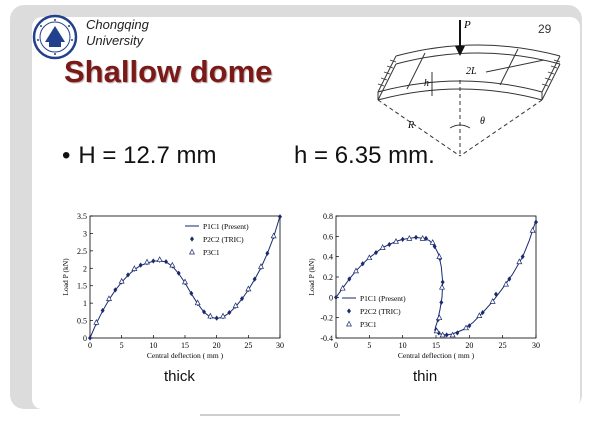 The height and width of the screenshot is (424, 600). What do you see at coordinates (410, 125) in the screenshot?
I see `radius-label: R` at bounding box center [410, 125].